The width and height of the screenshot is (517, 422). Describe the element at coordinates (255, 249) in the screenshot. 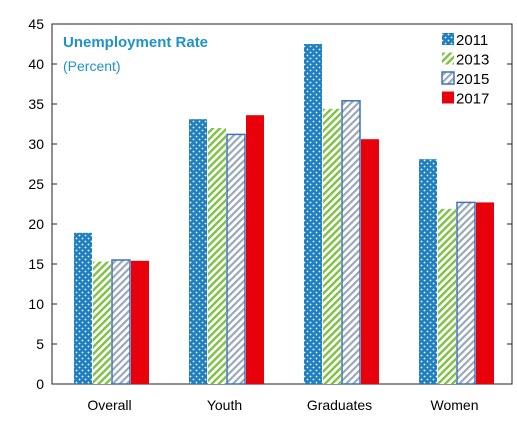

I see `bar-2017-youth` at that location.